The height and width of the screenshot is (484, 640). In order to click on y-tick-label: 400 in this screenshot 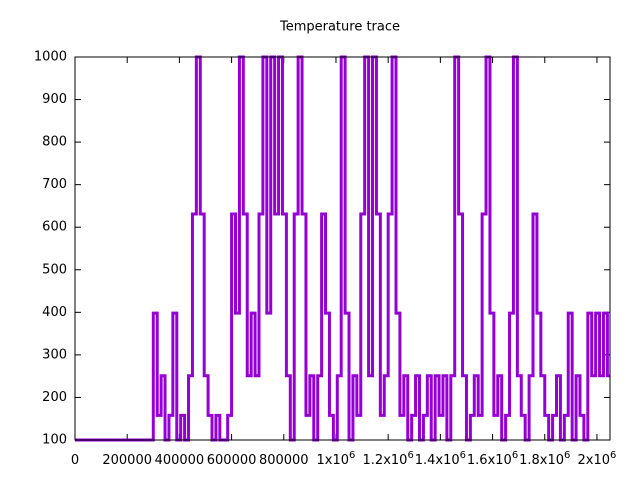, I will do `click(54, 312)`.